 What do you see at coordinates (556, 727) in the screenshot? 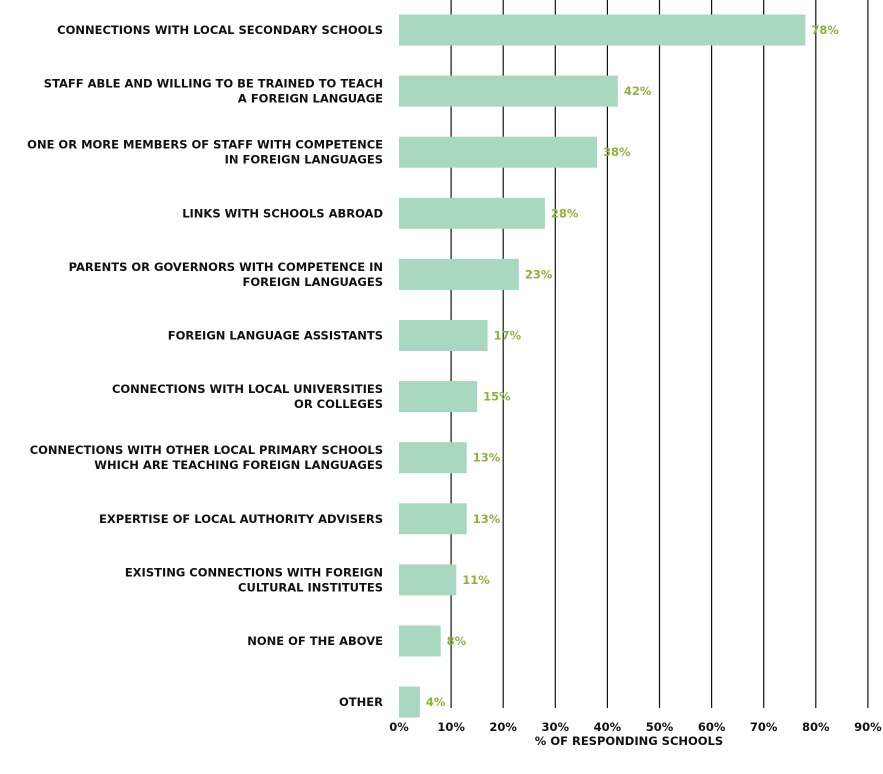
I see `x-tick-label: 30%` at bounding box center [556, 727].